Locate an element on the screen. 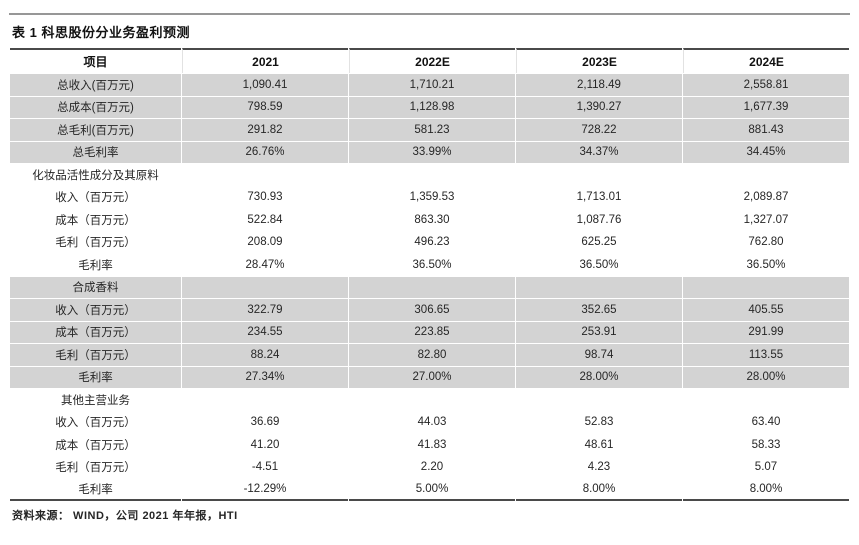  cell-value: 33.99% is located at coordinates (432, 152).